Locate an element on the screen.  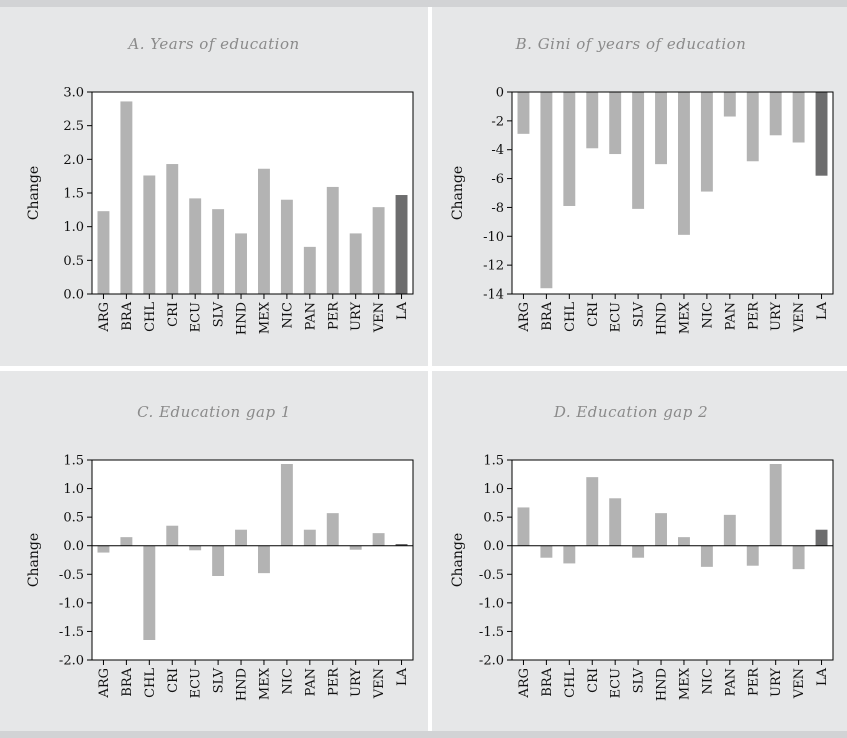
y-tick-label: -14 is located at coordinates (493, 295).